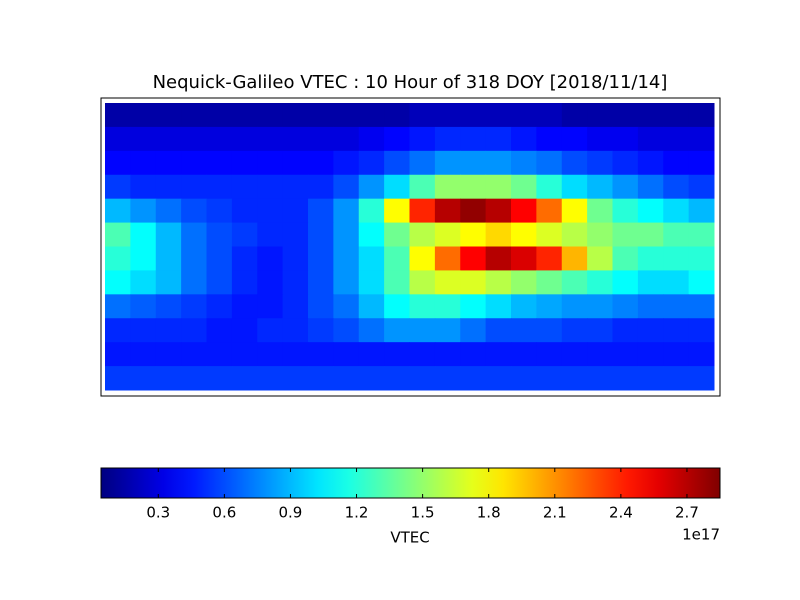  What do you see at coordinates (357, 513) in the screenshot?
I see `colorbar-tick-label: 1.2` at bounding box center [357, 513].